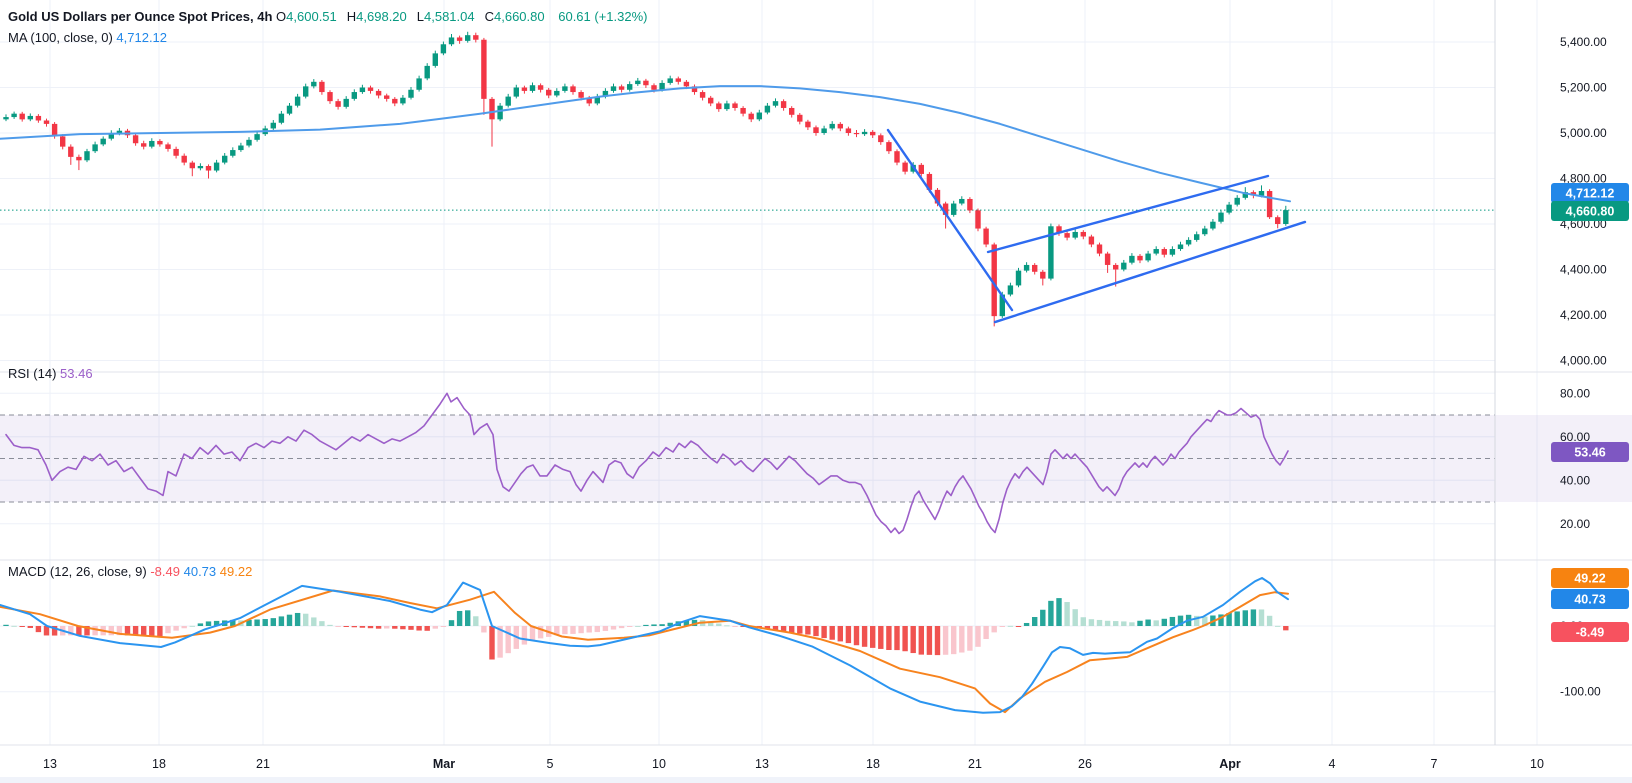 The height and width of the screenshot is (783, 1632). Describe the element at coordinates (644, 651) in the screenshot. I see `macd-signal-line` at that location.